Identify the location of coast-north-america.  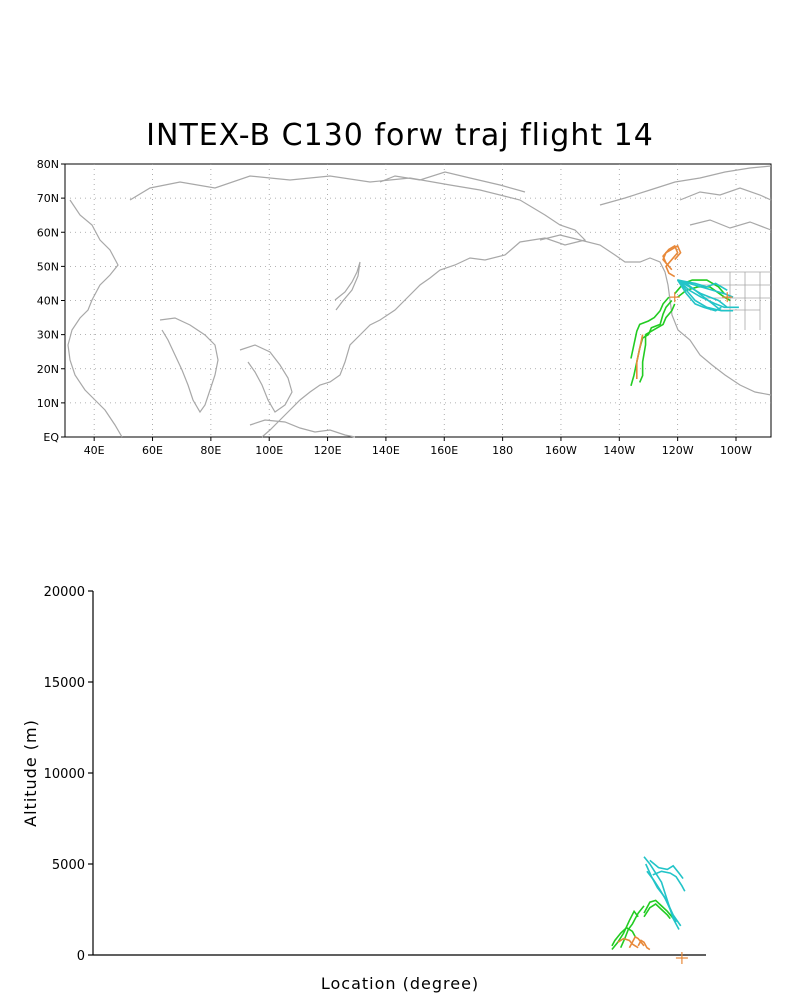
(655, 315).